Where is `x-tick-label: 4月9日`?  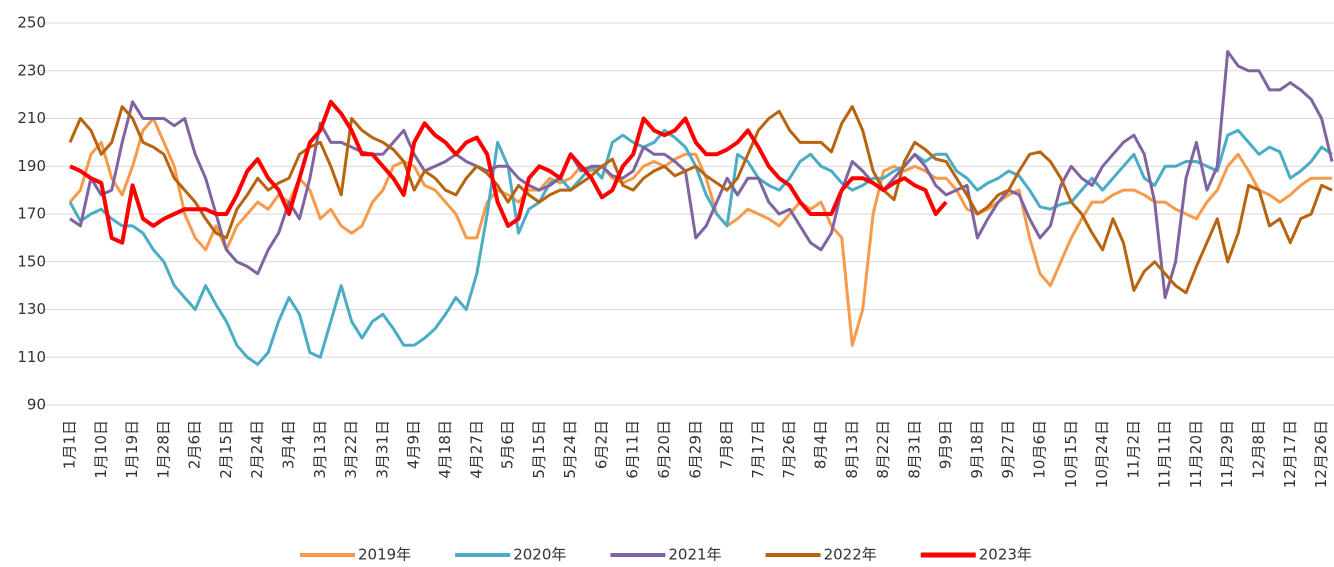 x-tick-label: 4月9日 is located at coordinates (414, 444).